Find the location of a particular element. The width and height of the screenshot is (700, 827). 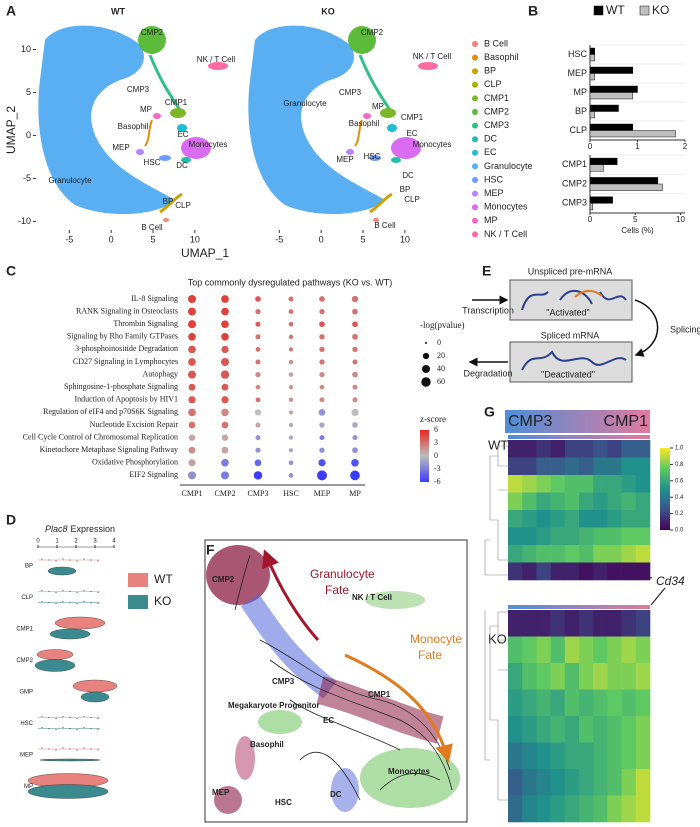

y-tick-label: CMP1 is located at coordinates (574, 164).